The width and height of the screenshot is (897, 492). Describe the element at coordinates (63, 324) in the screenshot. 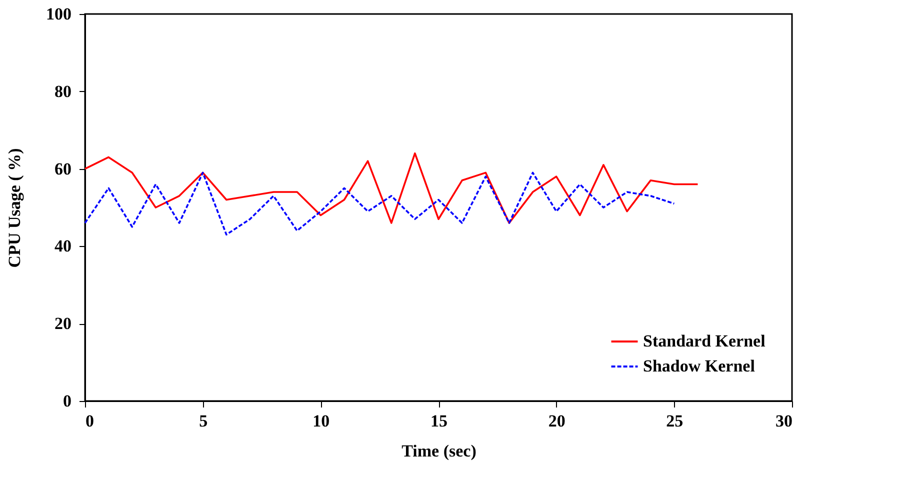

I see `y-tick-label: 20` at that location.